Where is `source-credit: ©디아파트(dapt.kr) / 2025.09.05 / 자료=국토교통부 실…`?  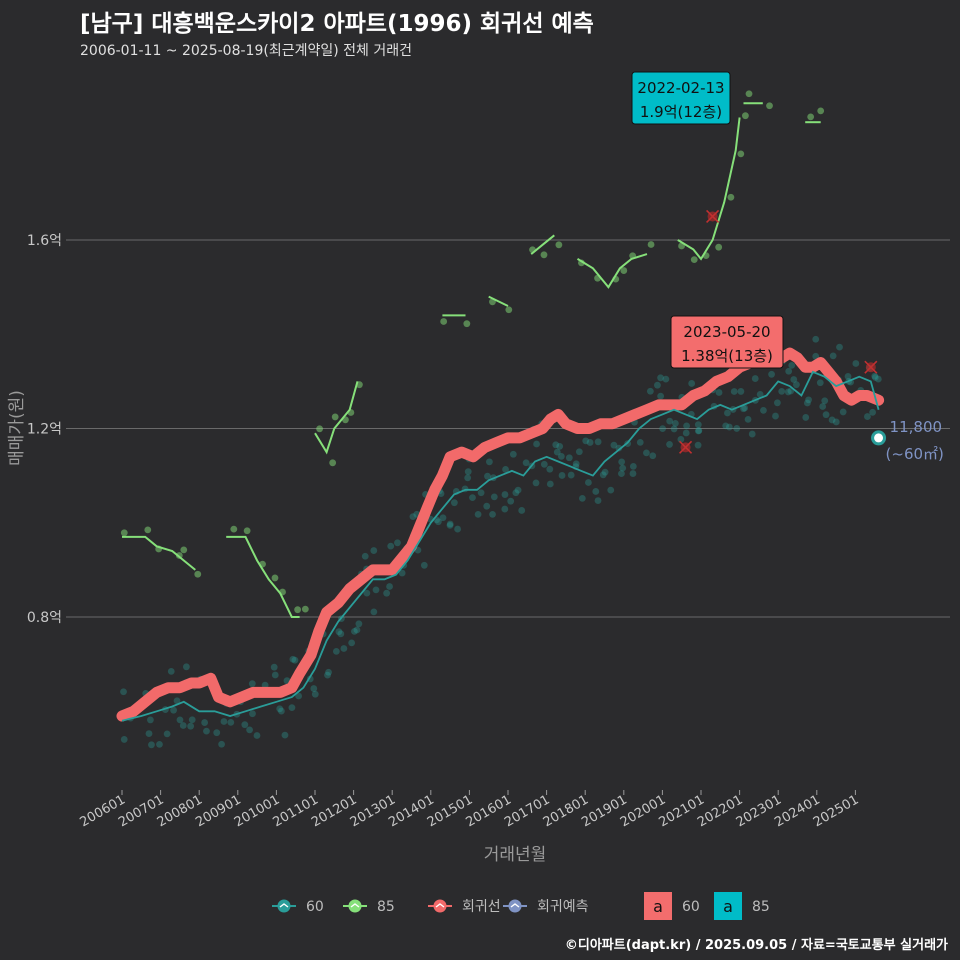 source-credit: ©디아파트(dapt.kr) / 2025.09.05 / 자료=국토교통부 실… is located at coordinates (756, 945).